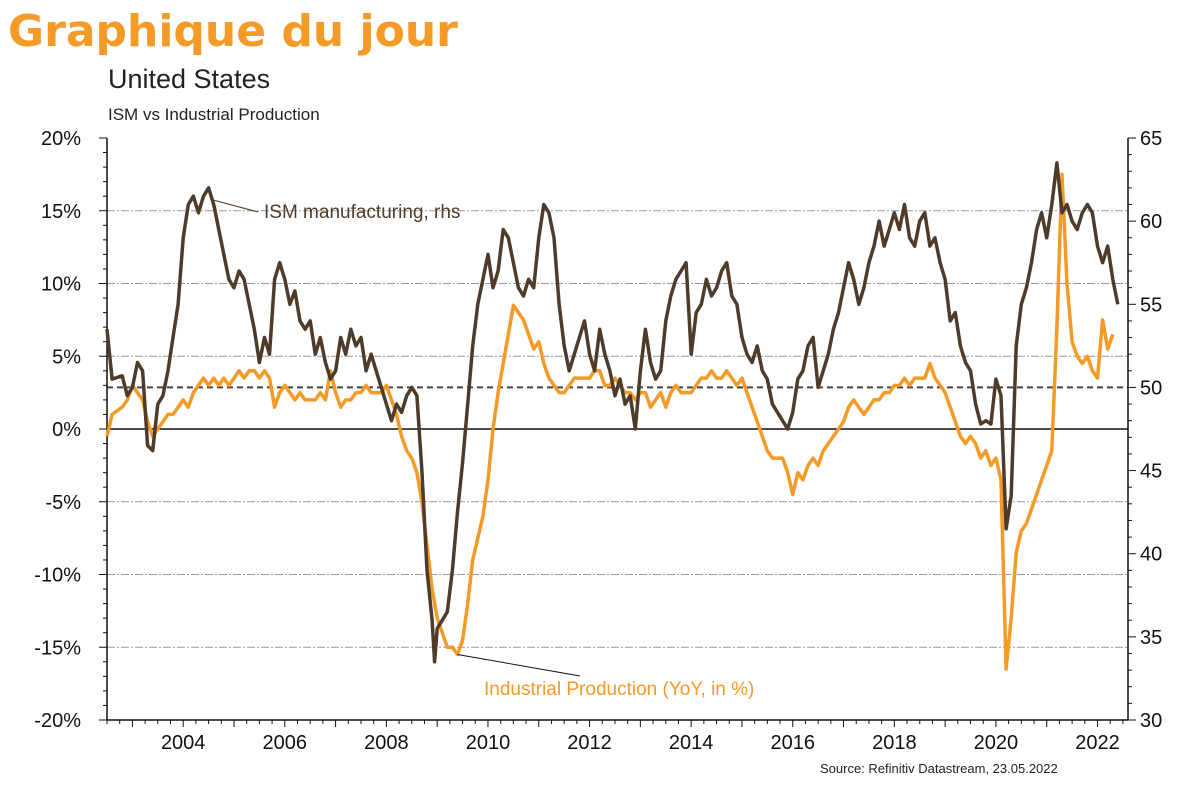 This screenshot has width=1179, height=793. Describe the element at coordinates (386, 743) in the screenshot. I see `x-tick-label: 2008` at that location.